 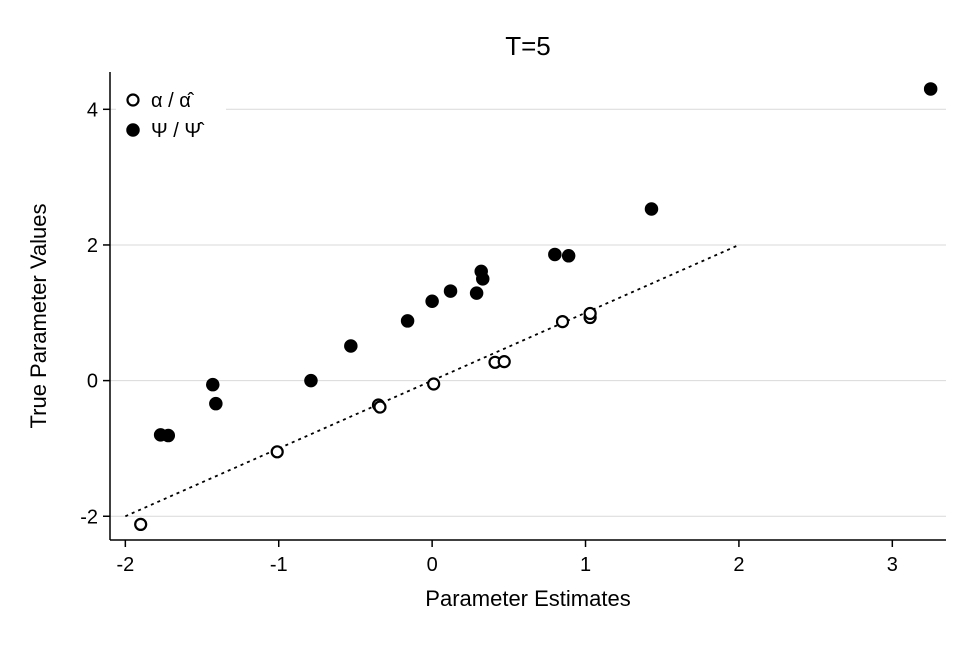 I want to click on y-tick-label: -2, so click(x=89, y=517).